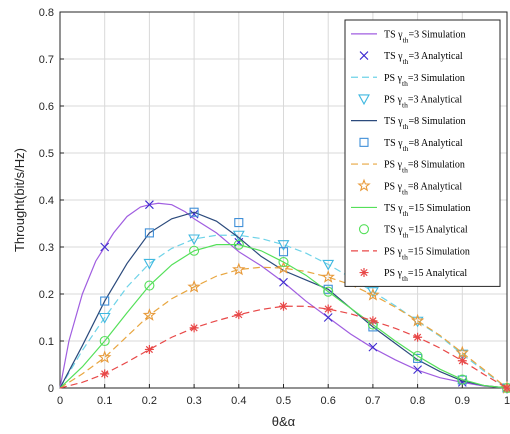  What do you see at coordinates (507, 401) in the screenshot?
I see `x-tick-label: 1` at bounding box center [507, 401].